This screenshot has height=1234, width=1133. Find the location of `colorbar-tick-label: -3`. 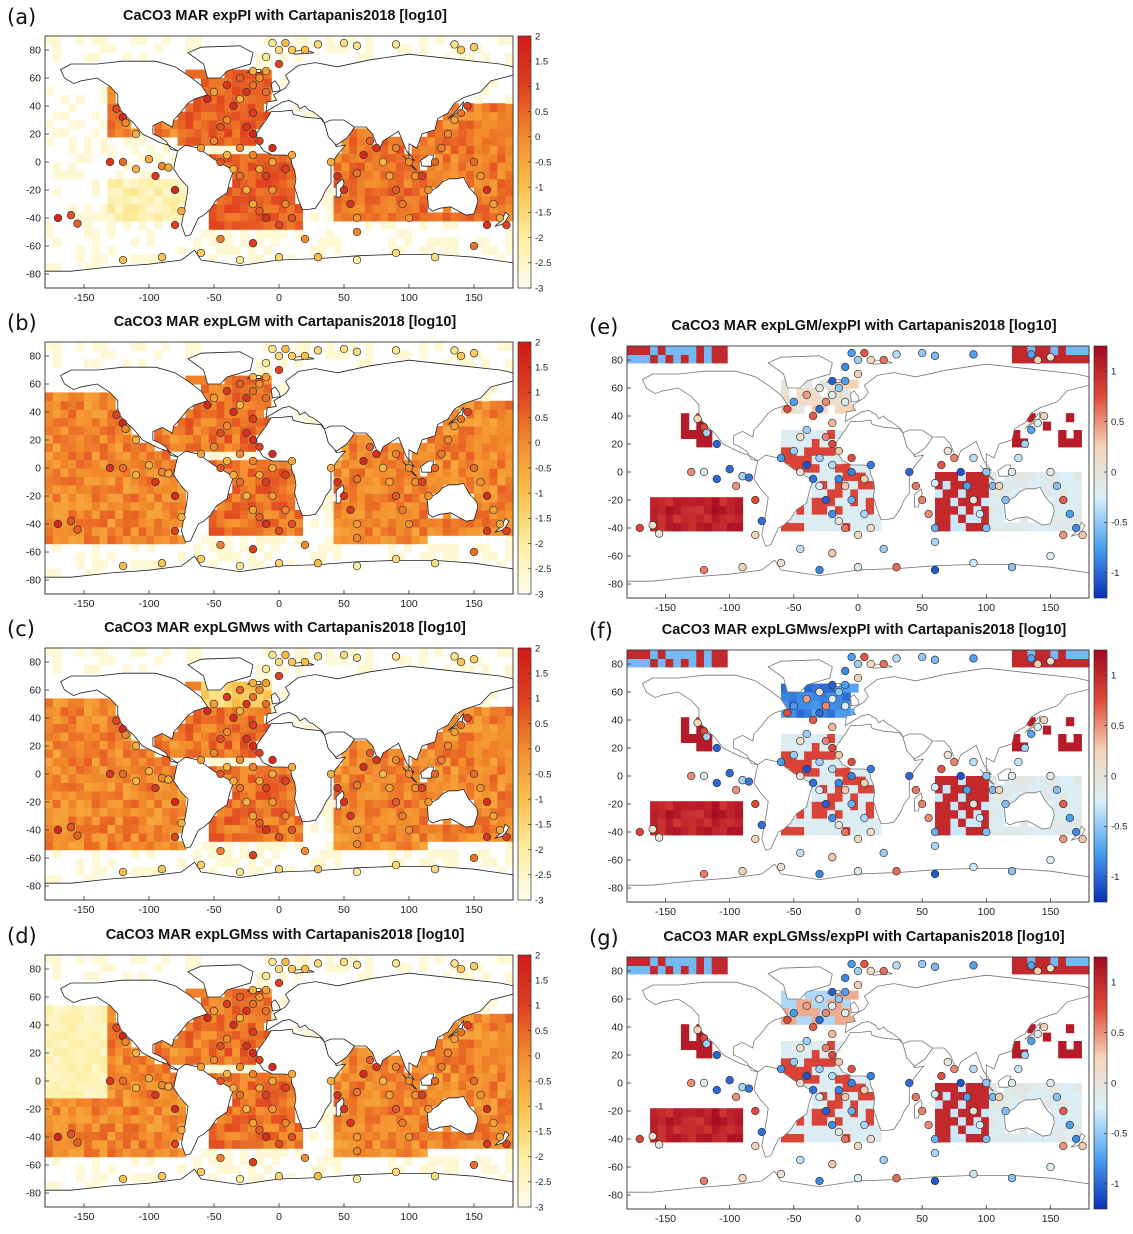

colorbar-tick-label: -3 is located at coordinates (539, 1207).